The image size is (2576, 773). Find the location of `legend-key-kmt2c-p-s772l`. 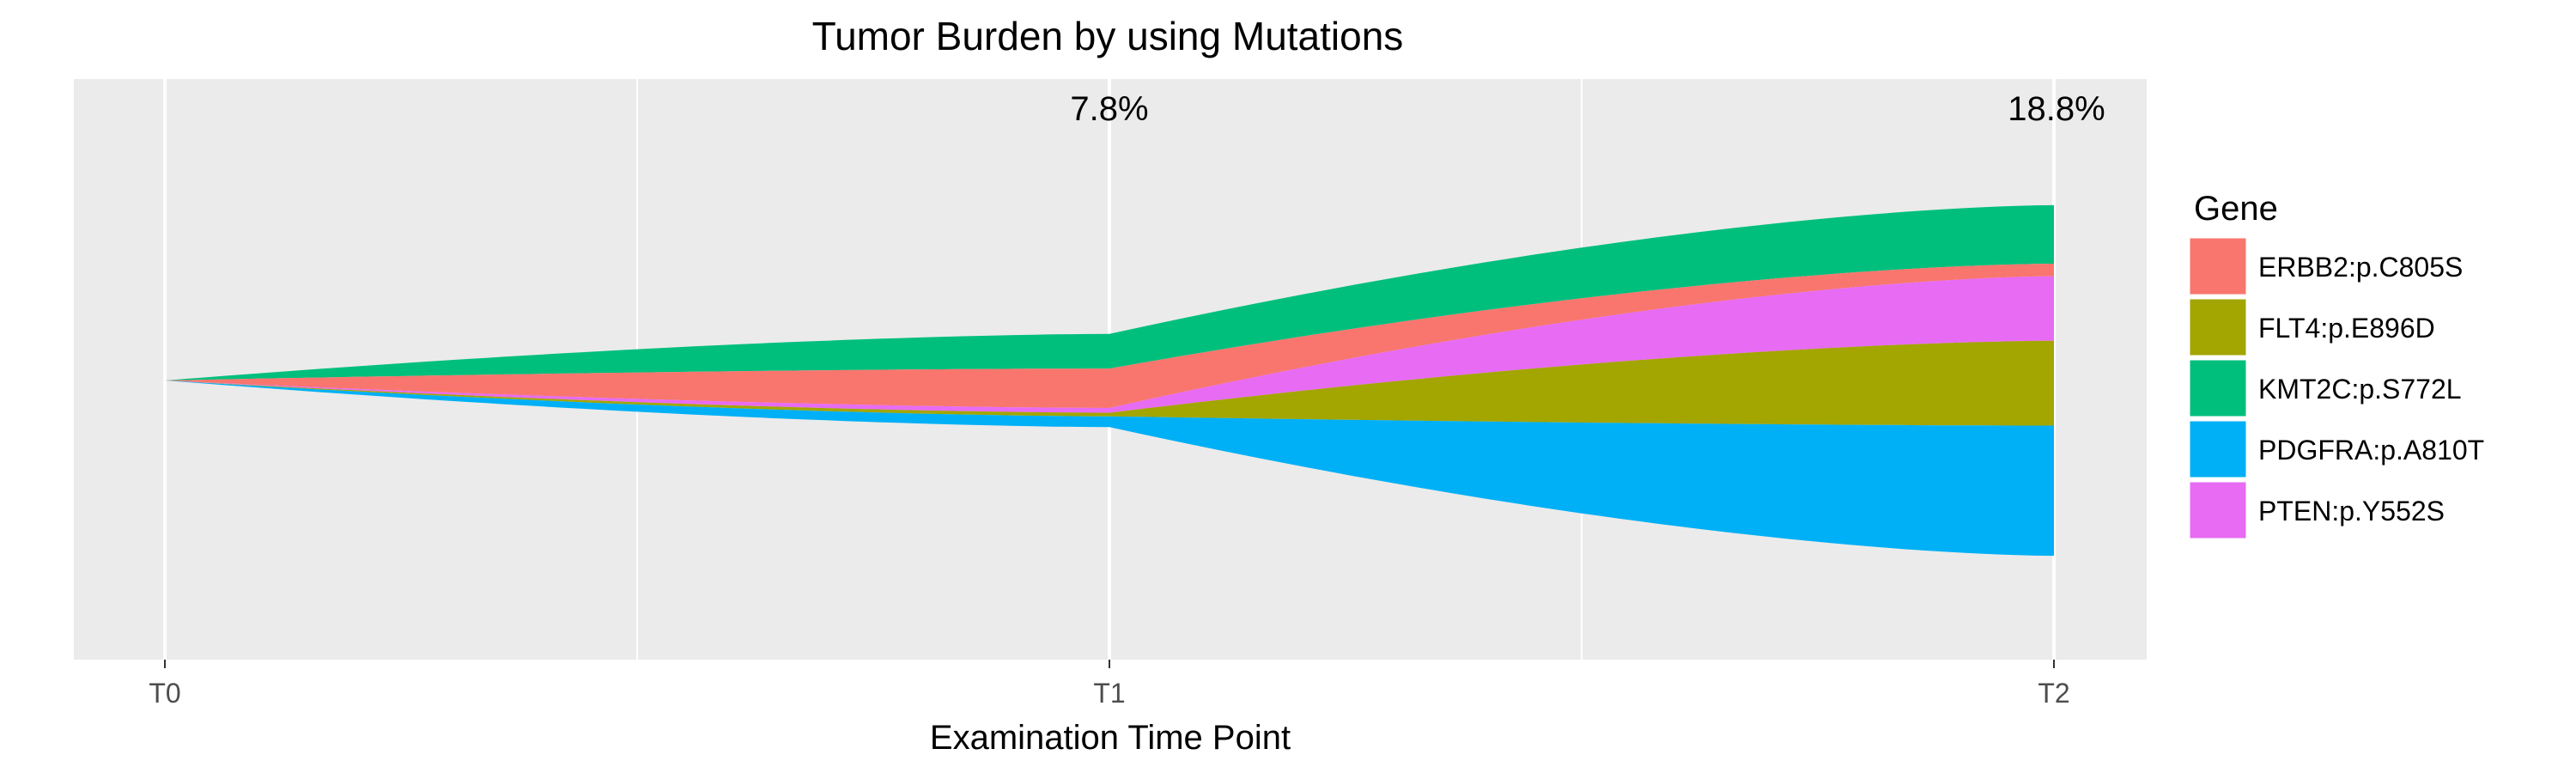

legend-key-kmt2c-p-s772l is located at coordinates (2218, 388).